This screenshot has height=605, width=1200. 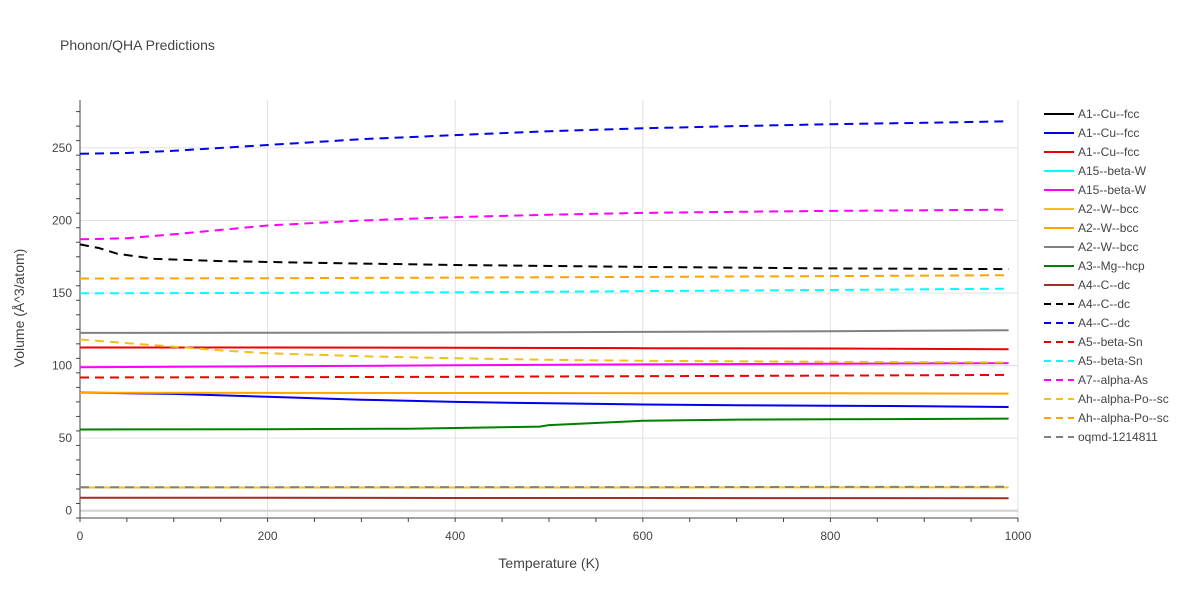 I want to click on legend-item: oqmd-1214811, so click(x=1101, y=437).